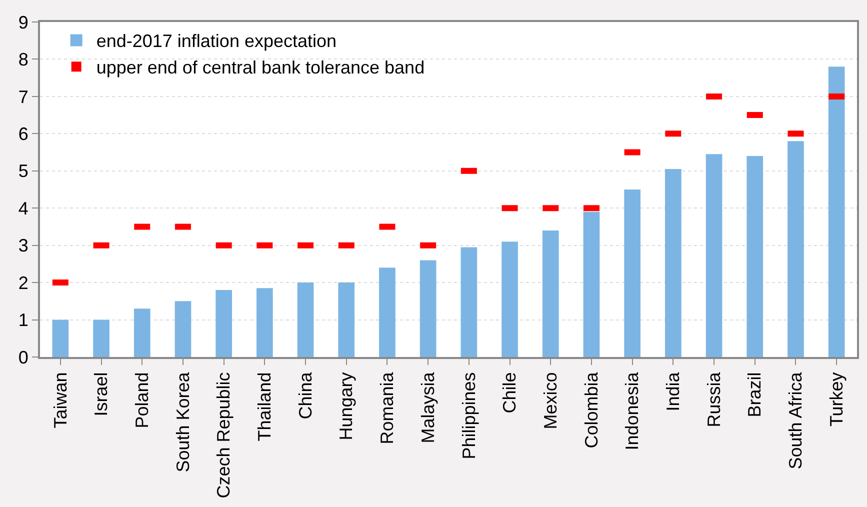 This screenshot has width=867, height=507. Describe the element at coordinates (60, 400) in the screenshot. I see `x-tick-label: Taiwan` at that location.